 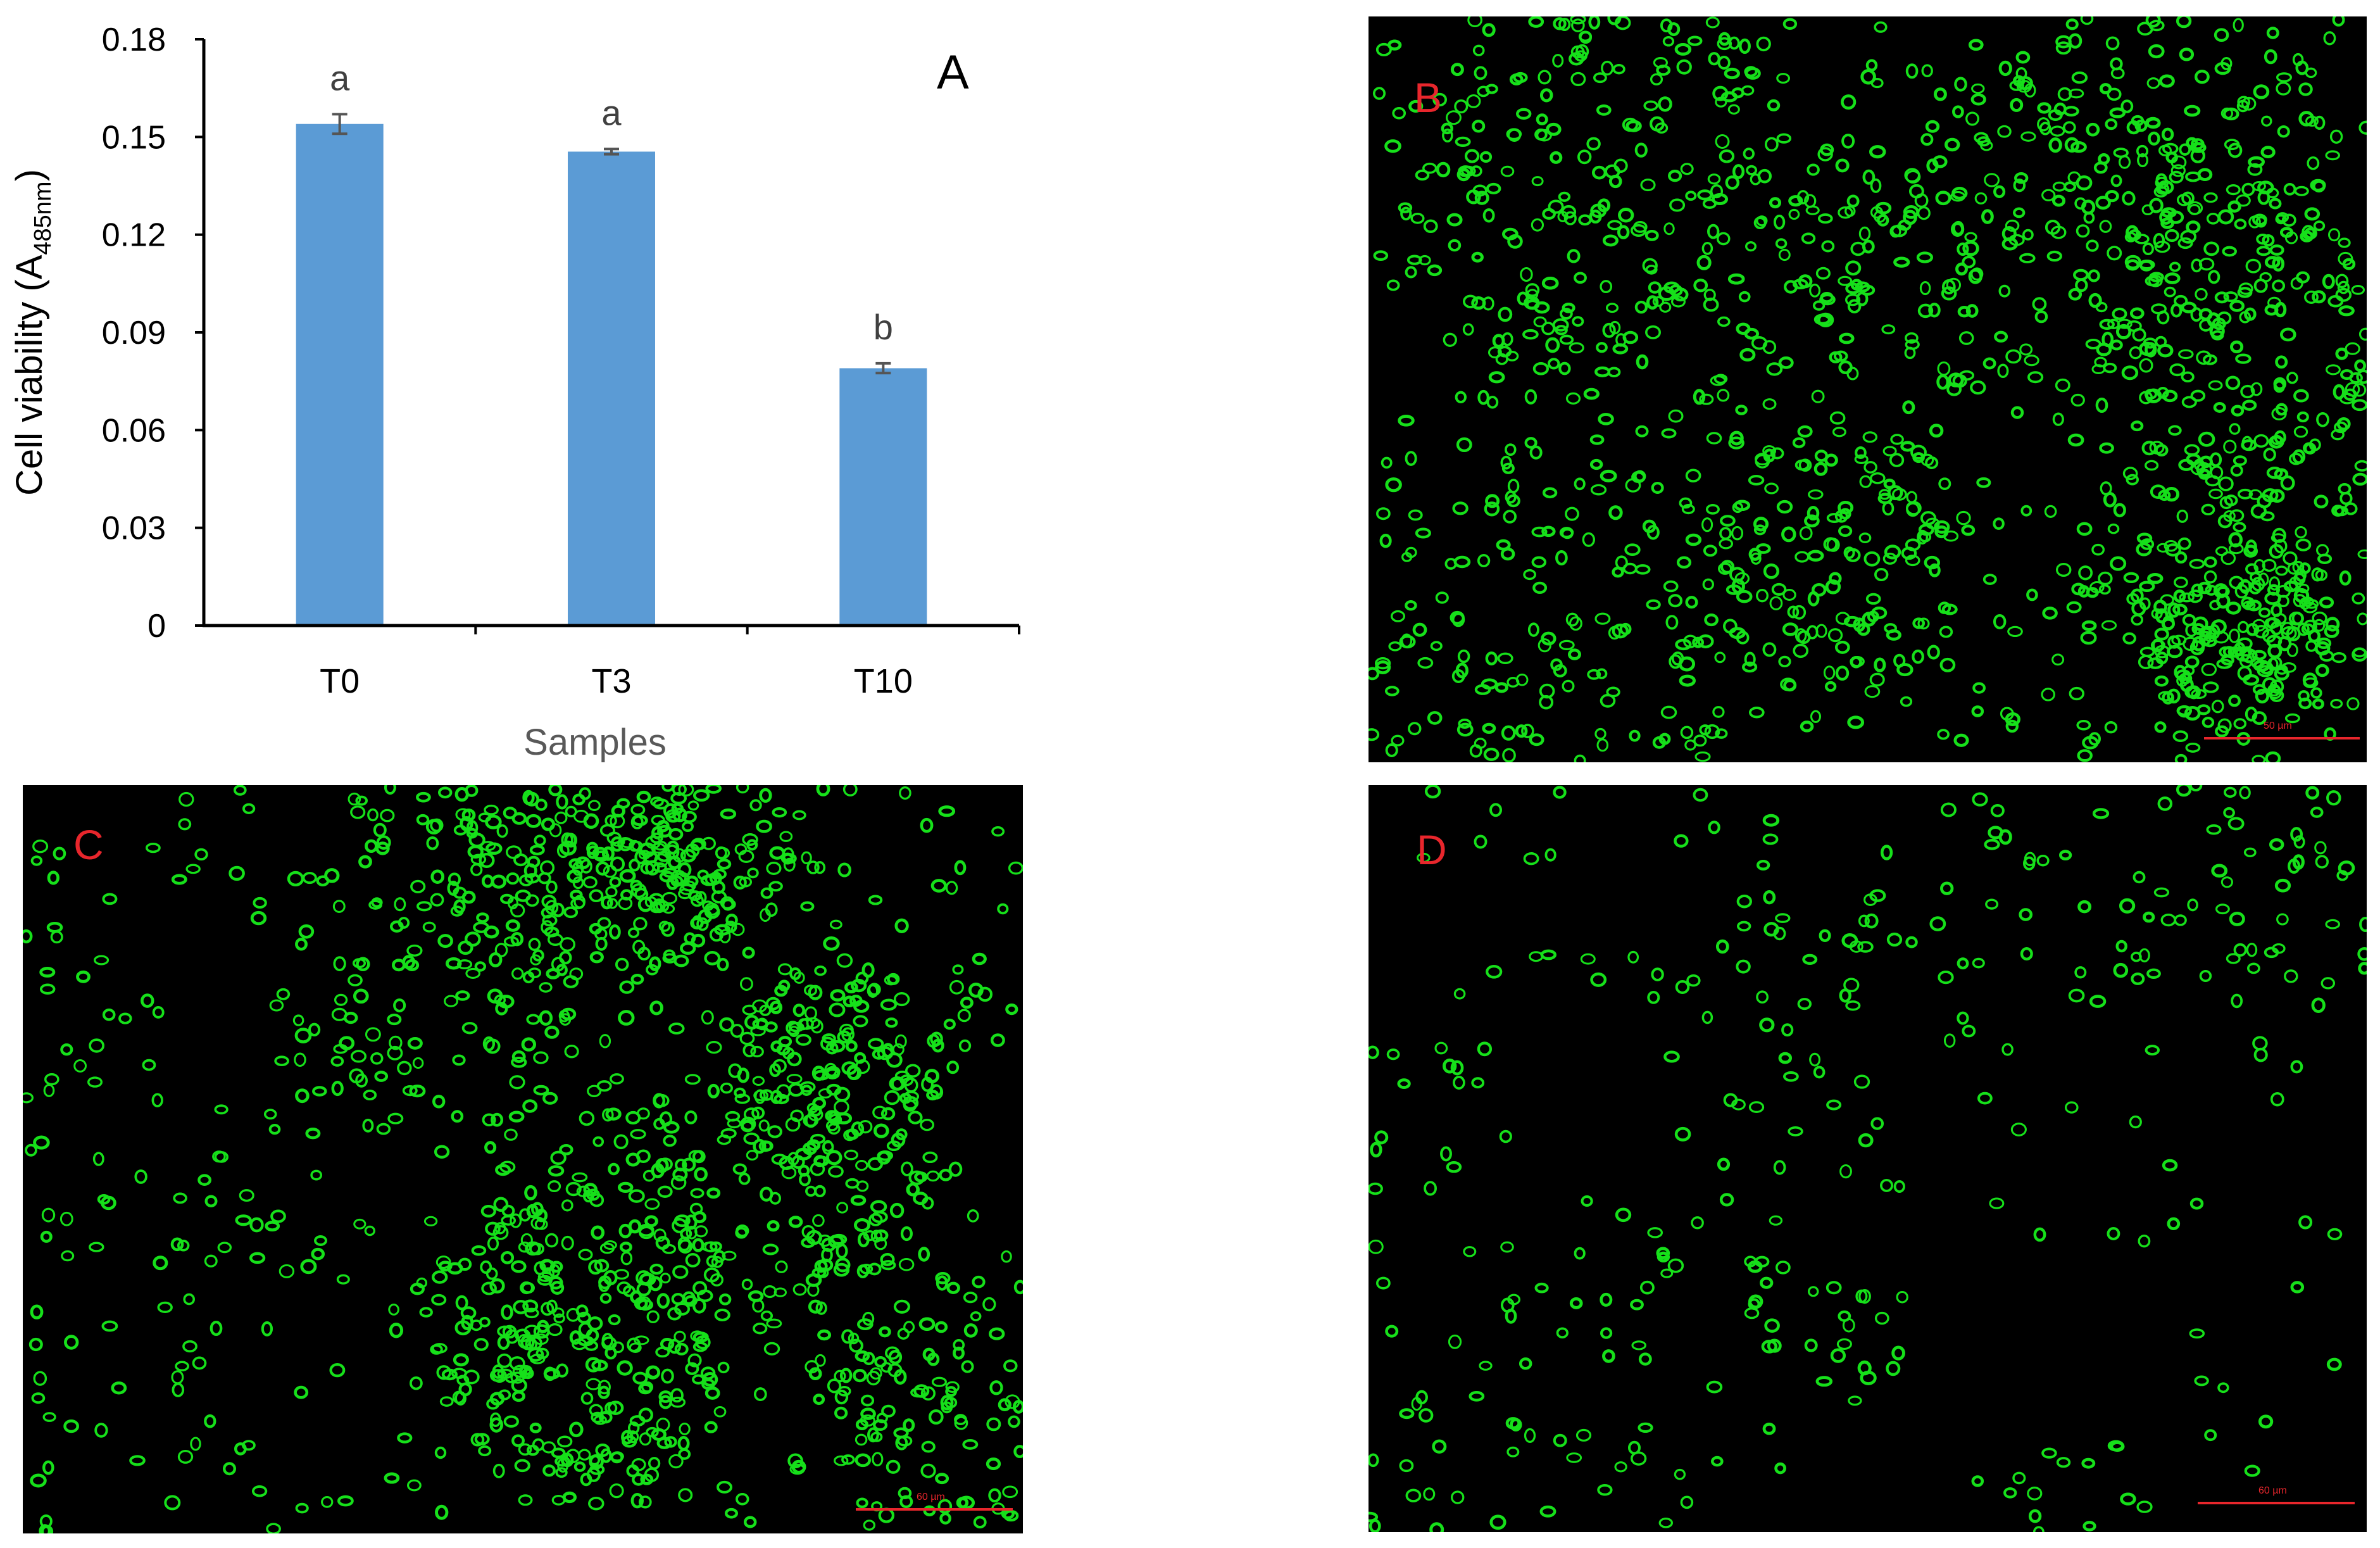 What do you see at coordinates (595, 742) in the screenshot?
I see `x-axis-title: Samples` at bounding box center [595, 742].